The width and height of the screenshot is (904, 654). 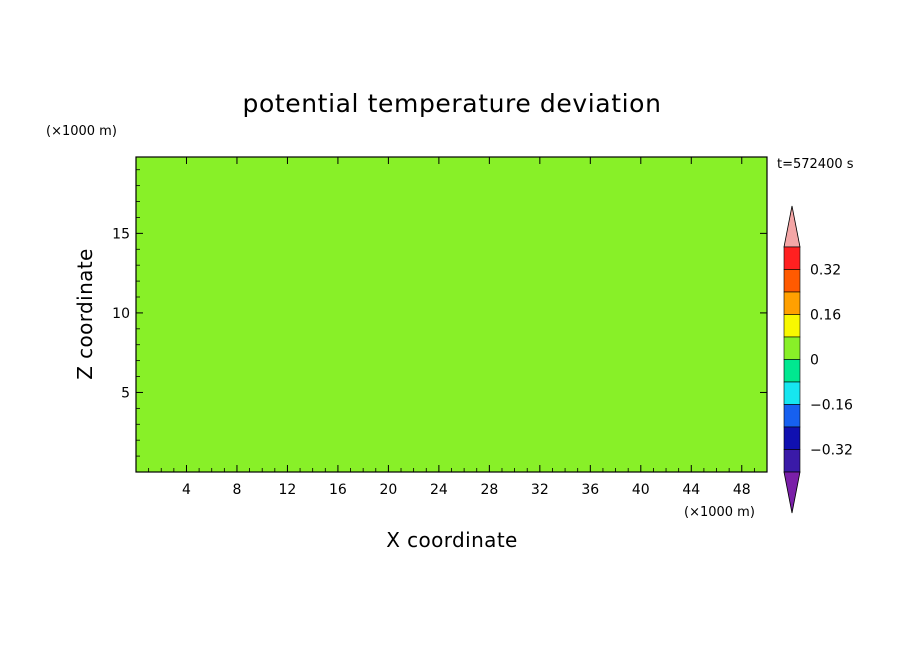 What do you see at coordinates (792, 492) in the screenshot?
I see `colorbar-under-arrow` at bounding box center [792, 492].